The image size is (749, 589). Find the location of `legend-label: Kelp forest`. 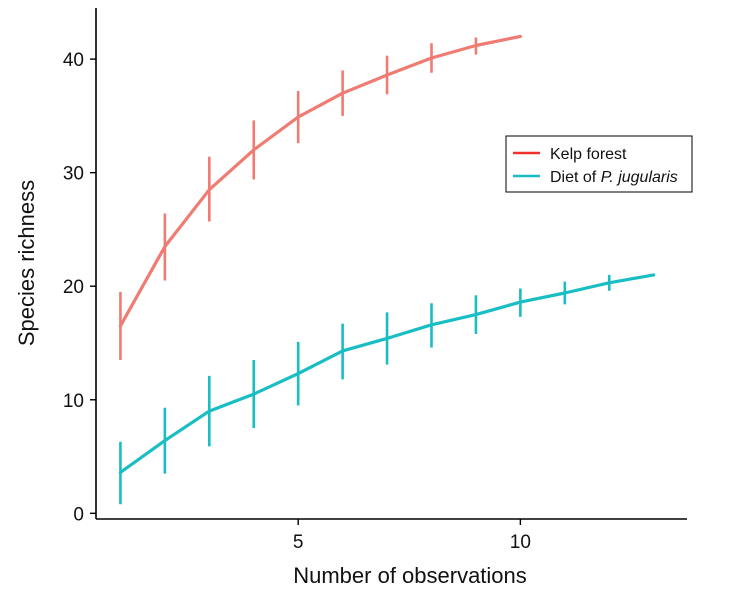

legend-label: Kelp forest is located at coordinates (588, 154).